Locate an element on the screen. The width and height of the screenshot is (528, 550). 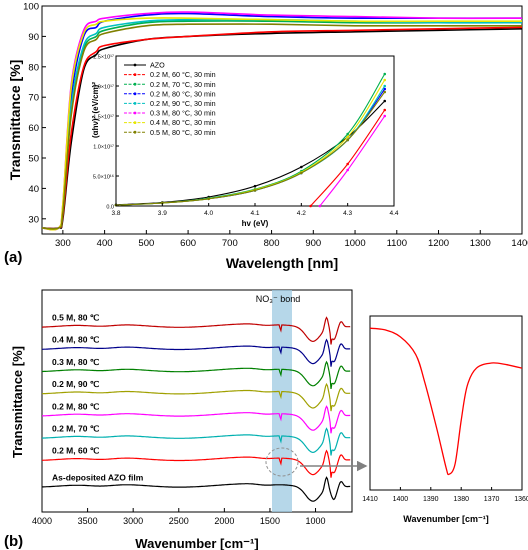
legend-entry-0-2-m-90-c-30-min: 0.2 M, 90 °C, 30 min is located at coordinates (183, 103).